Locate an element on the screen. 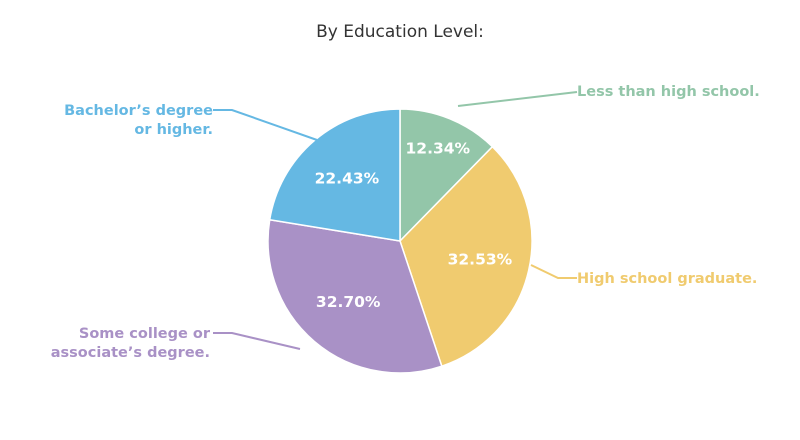  percent-labels: 12.34% 32.53% 32.70% 22.43% is located at coordinates (414, 225).